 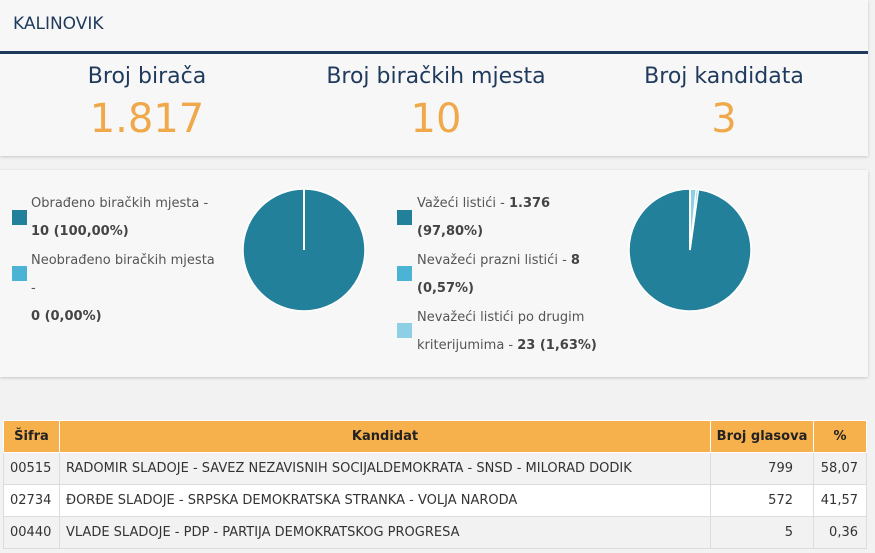 I want to click on row-pct: 58,07, so click(x=840, y=468).